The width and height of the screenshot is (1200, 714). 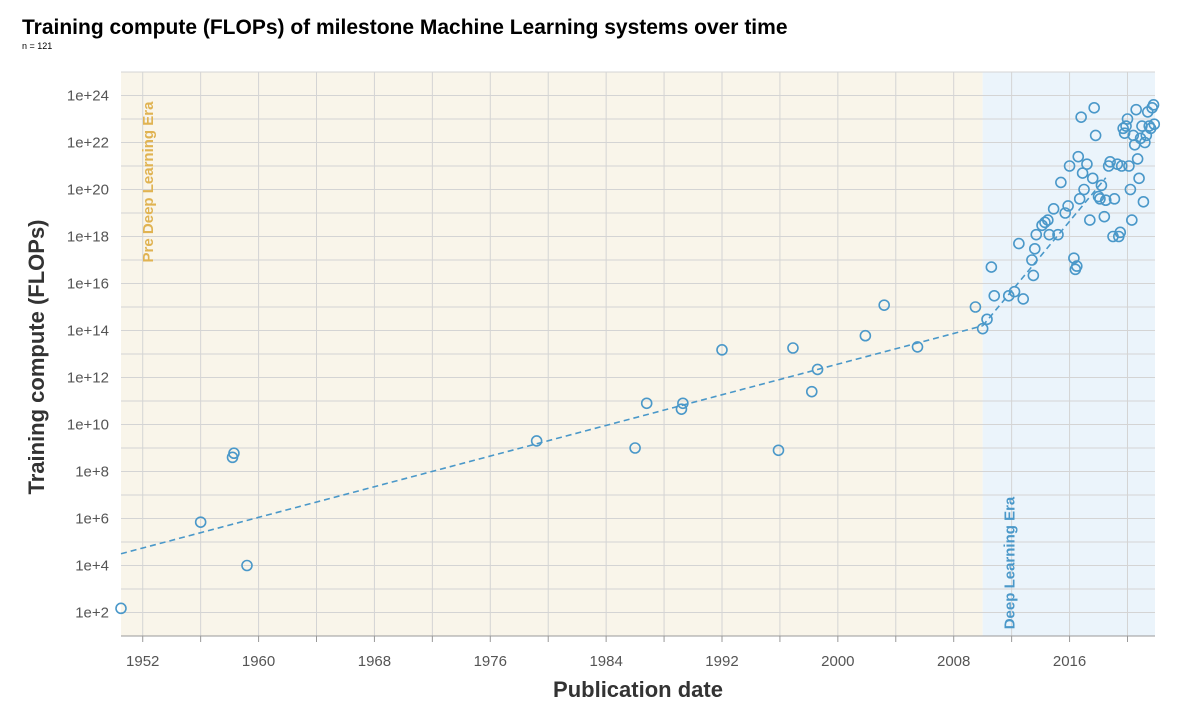 What do you see at coordinates (638, 689) in the screenshot?
I see `x-axis-title: Publication date` at bounding box center [638, 689].